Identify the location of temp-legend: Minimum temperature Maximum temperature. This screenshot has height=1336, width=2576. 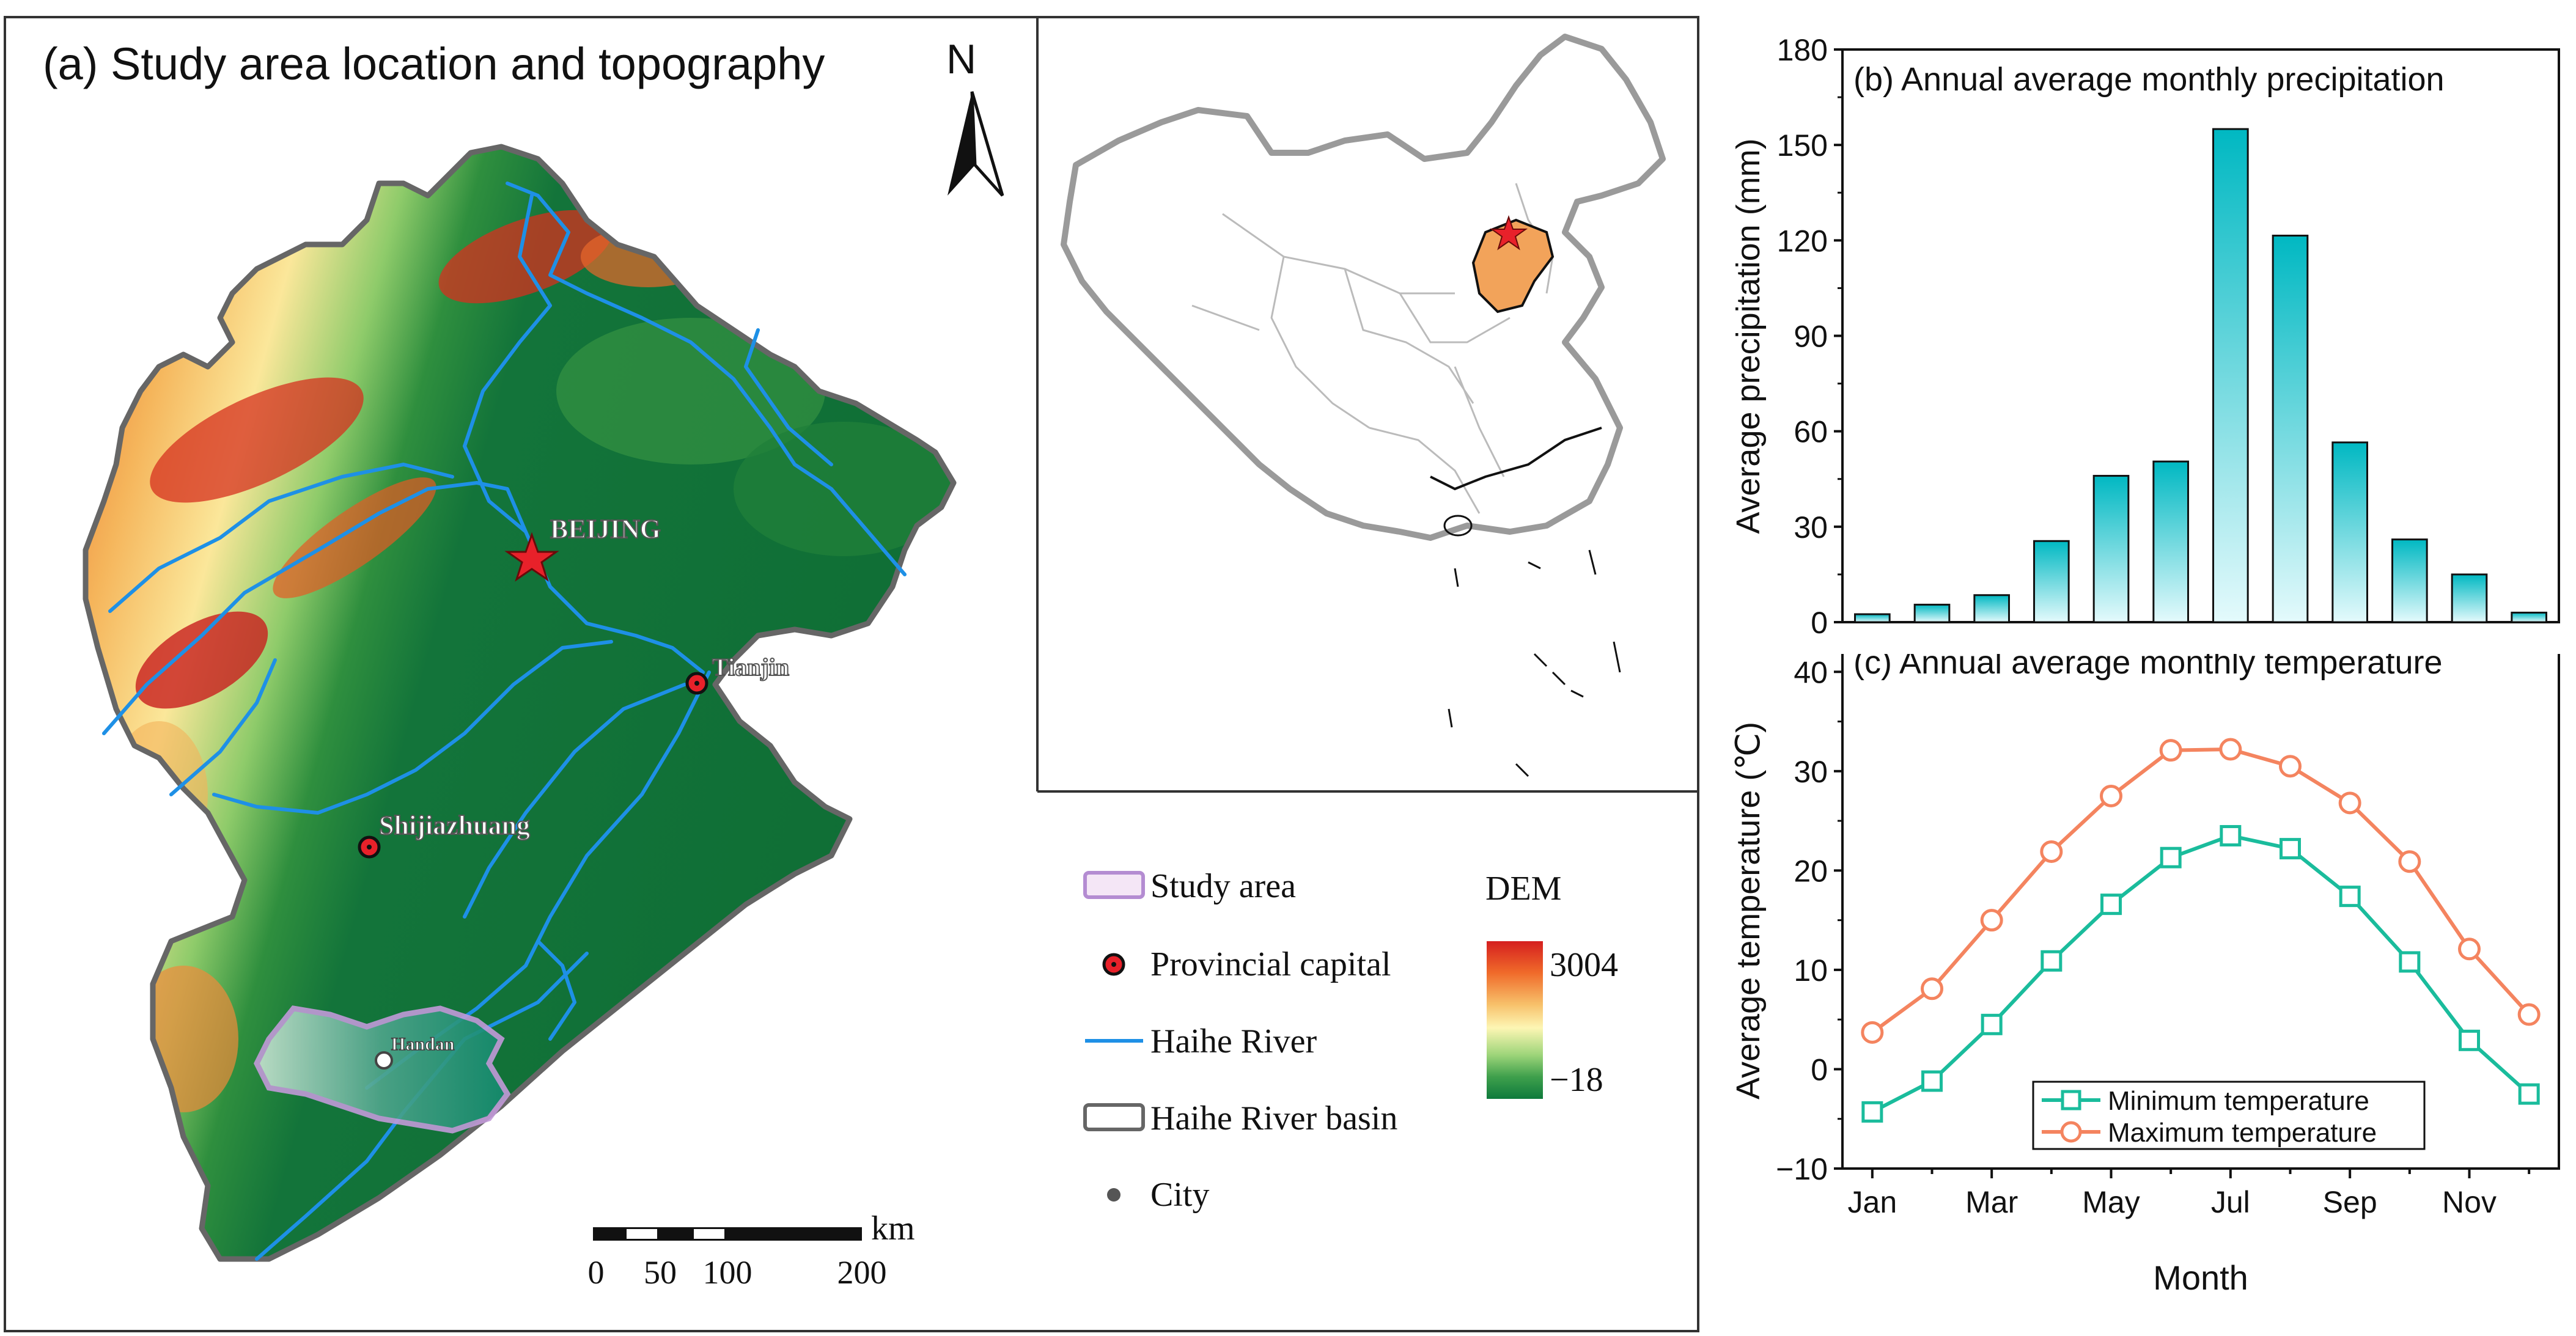
(2229, 1115).